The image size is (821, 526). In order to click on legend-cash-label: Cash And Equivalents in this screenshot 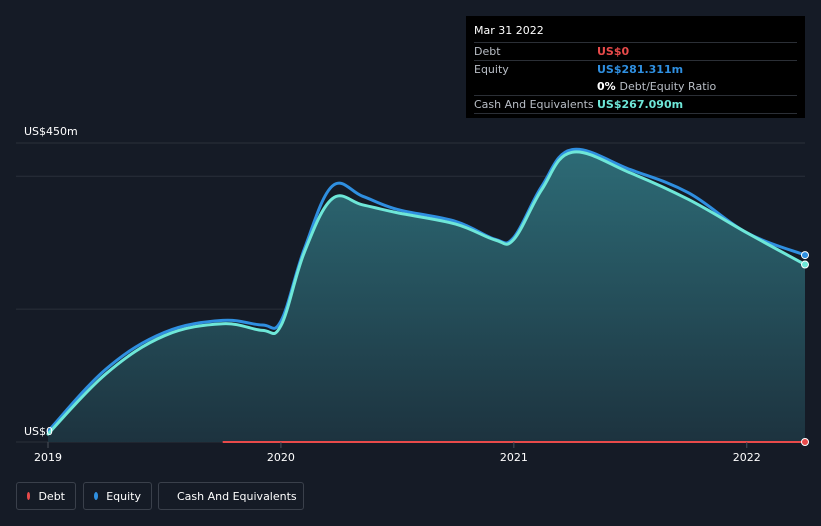, I will do `click(237, 496)`.